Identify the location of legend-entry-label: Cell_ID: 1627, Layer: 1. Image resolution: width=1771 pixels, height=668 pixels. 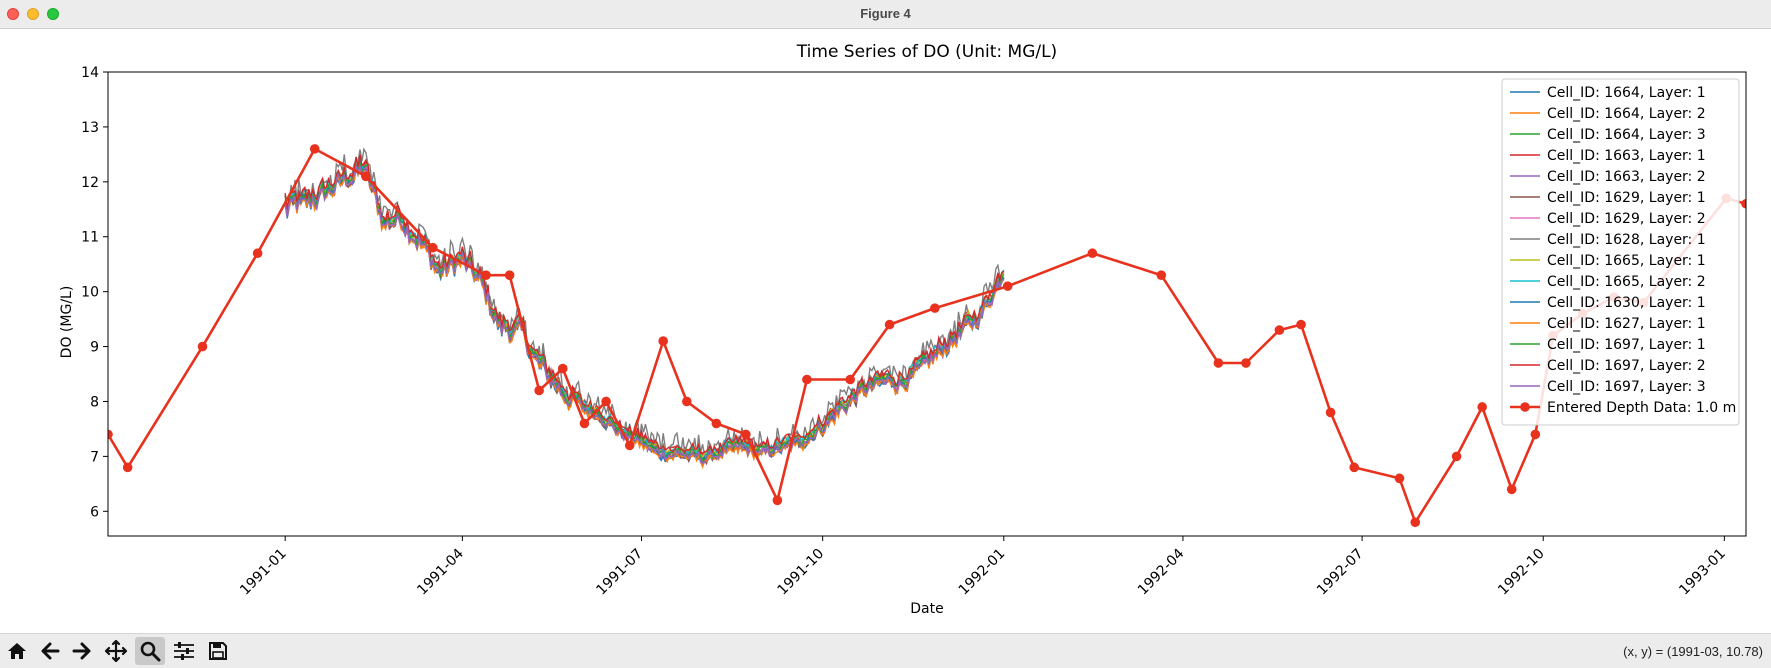
(1626, 324).